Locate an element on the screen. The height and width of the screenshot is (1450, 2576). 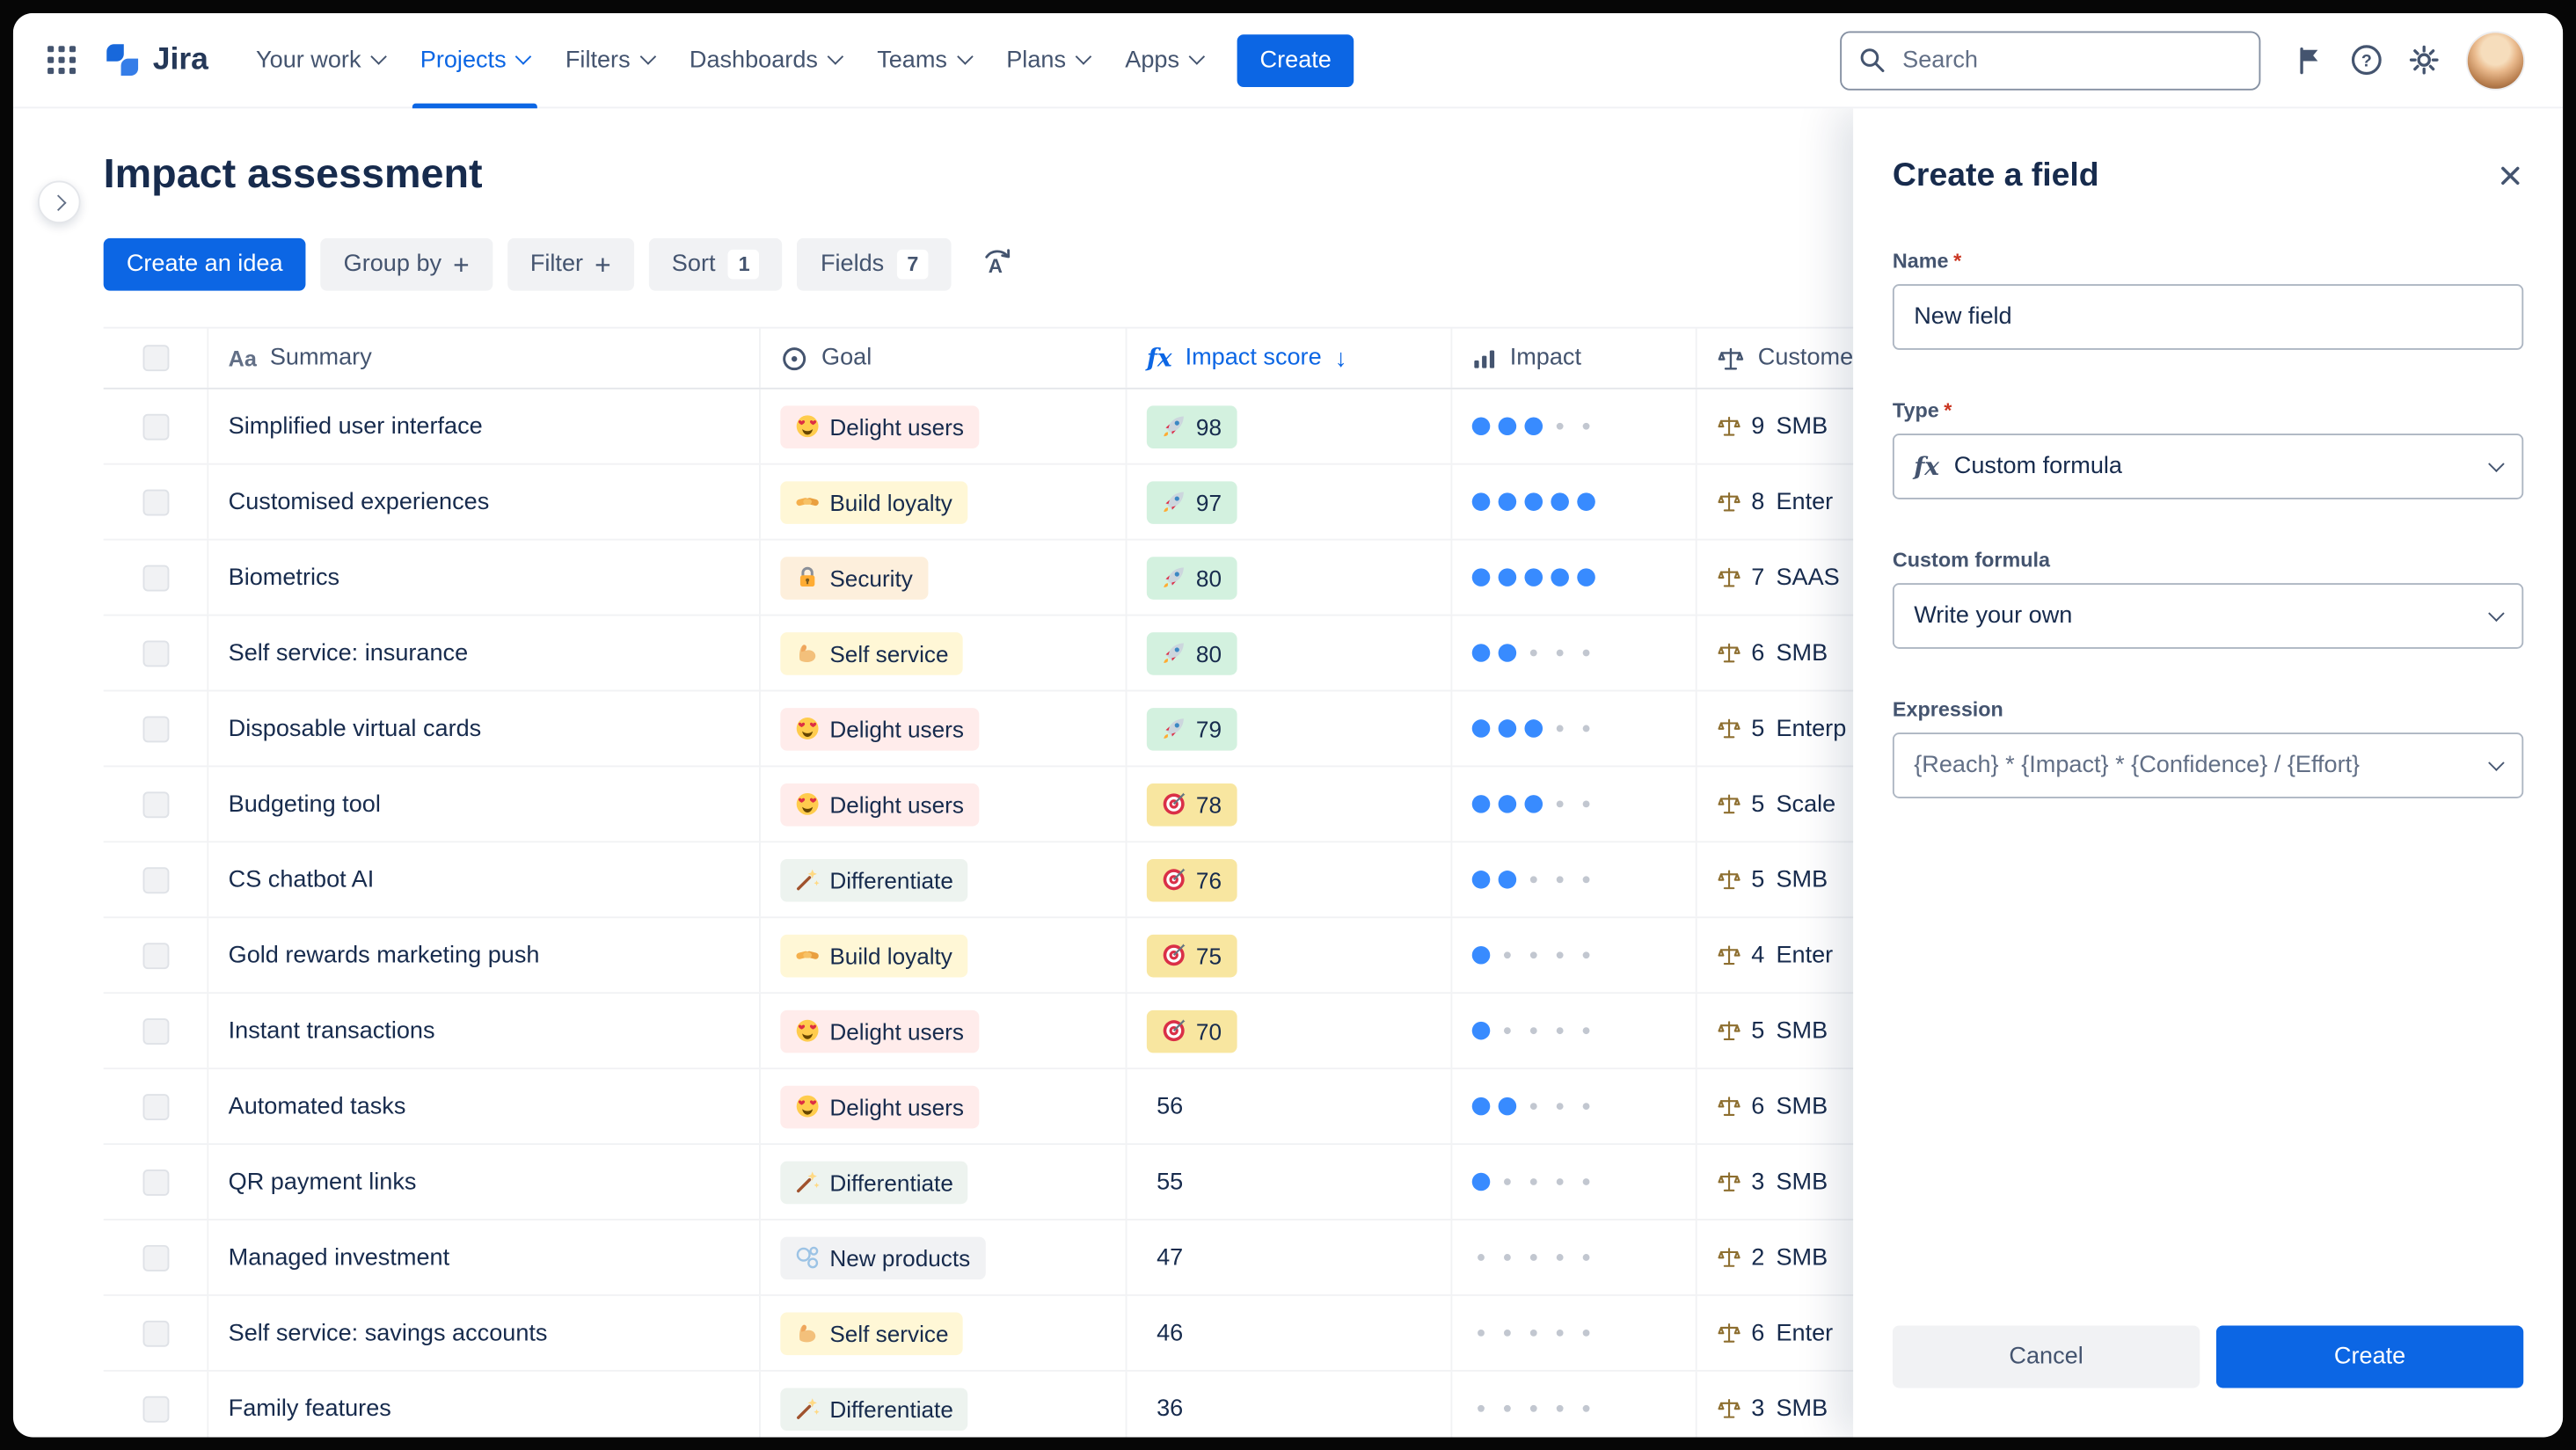
idea-summary: QR payment links is located at coordinates (484, 1182).